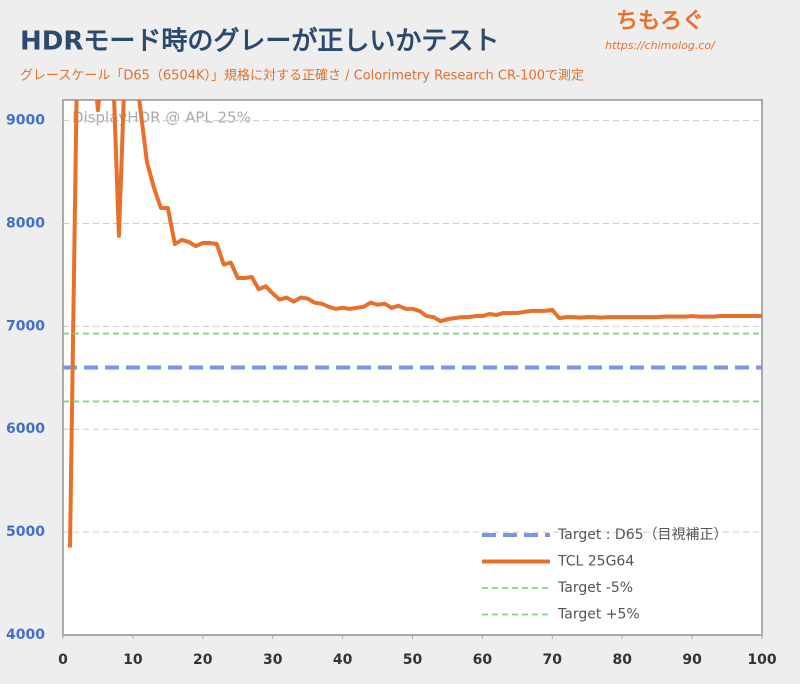 The width and height of the screenshot is (800, 684). Describe the element at coordinates (203, 660) in the screenshot. I see `x-tick-label: 20` at that location.